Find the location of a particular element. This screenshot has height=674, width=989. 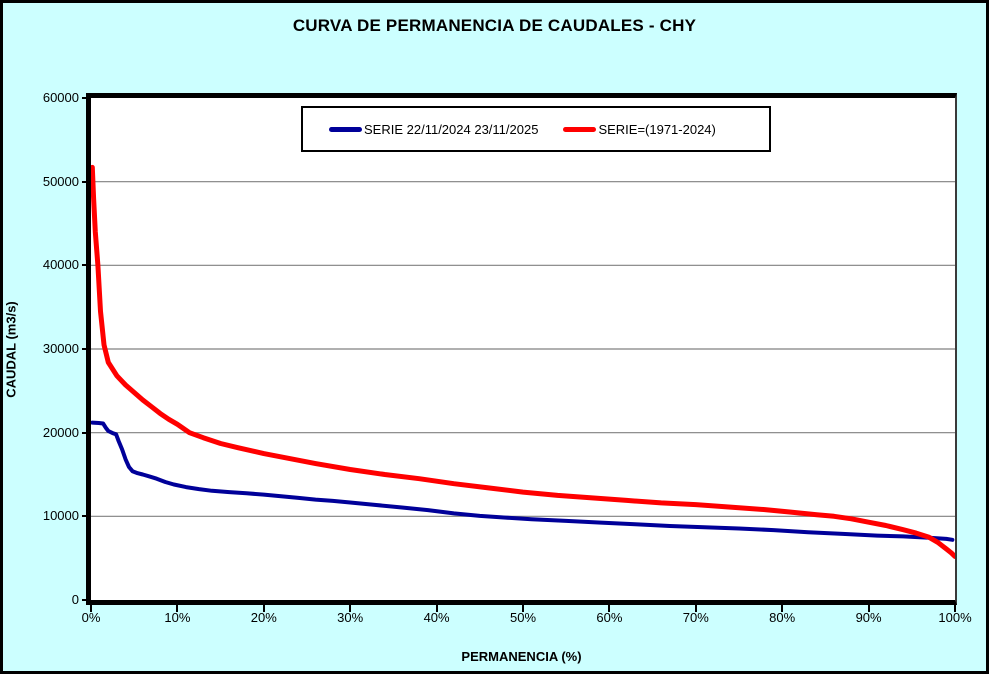

x-axis-tick-label: 10% is located at coordinates (177, 617).